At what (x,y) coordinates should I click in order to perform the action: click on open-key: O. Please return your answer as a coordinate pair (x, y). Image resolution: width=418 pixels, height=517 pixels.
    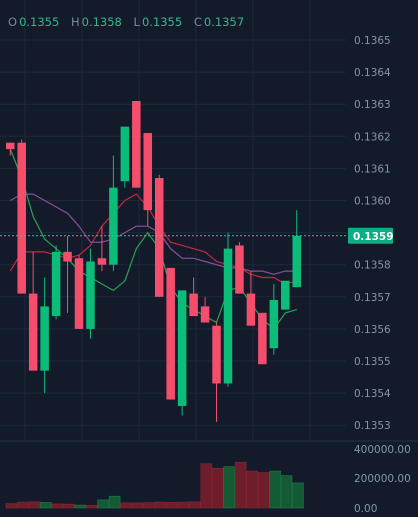
    Looking at the image, I should click on (13, 22).